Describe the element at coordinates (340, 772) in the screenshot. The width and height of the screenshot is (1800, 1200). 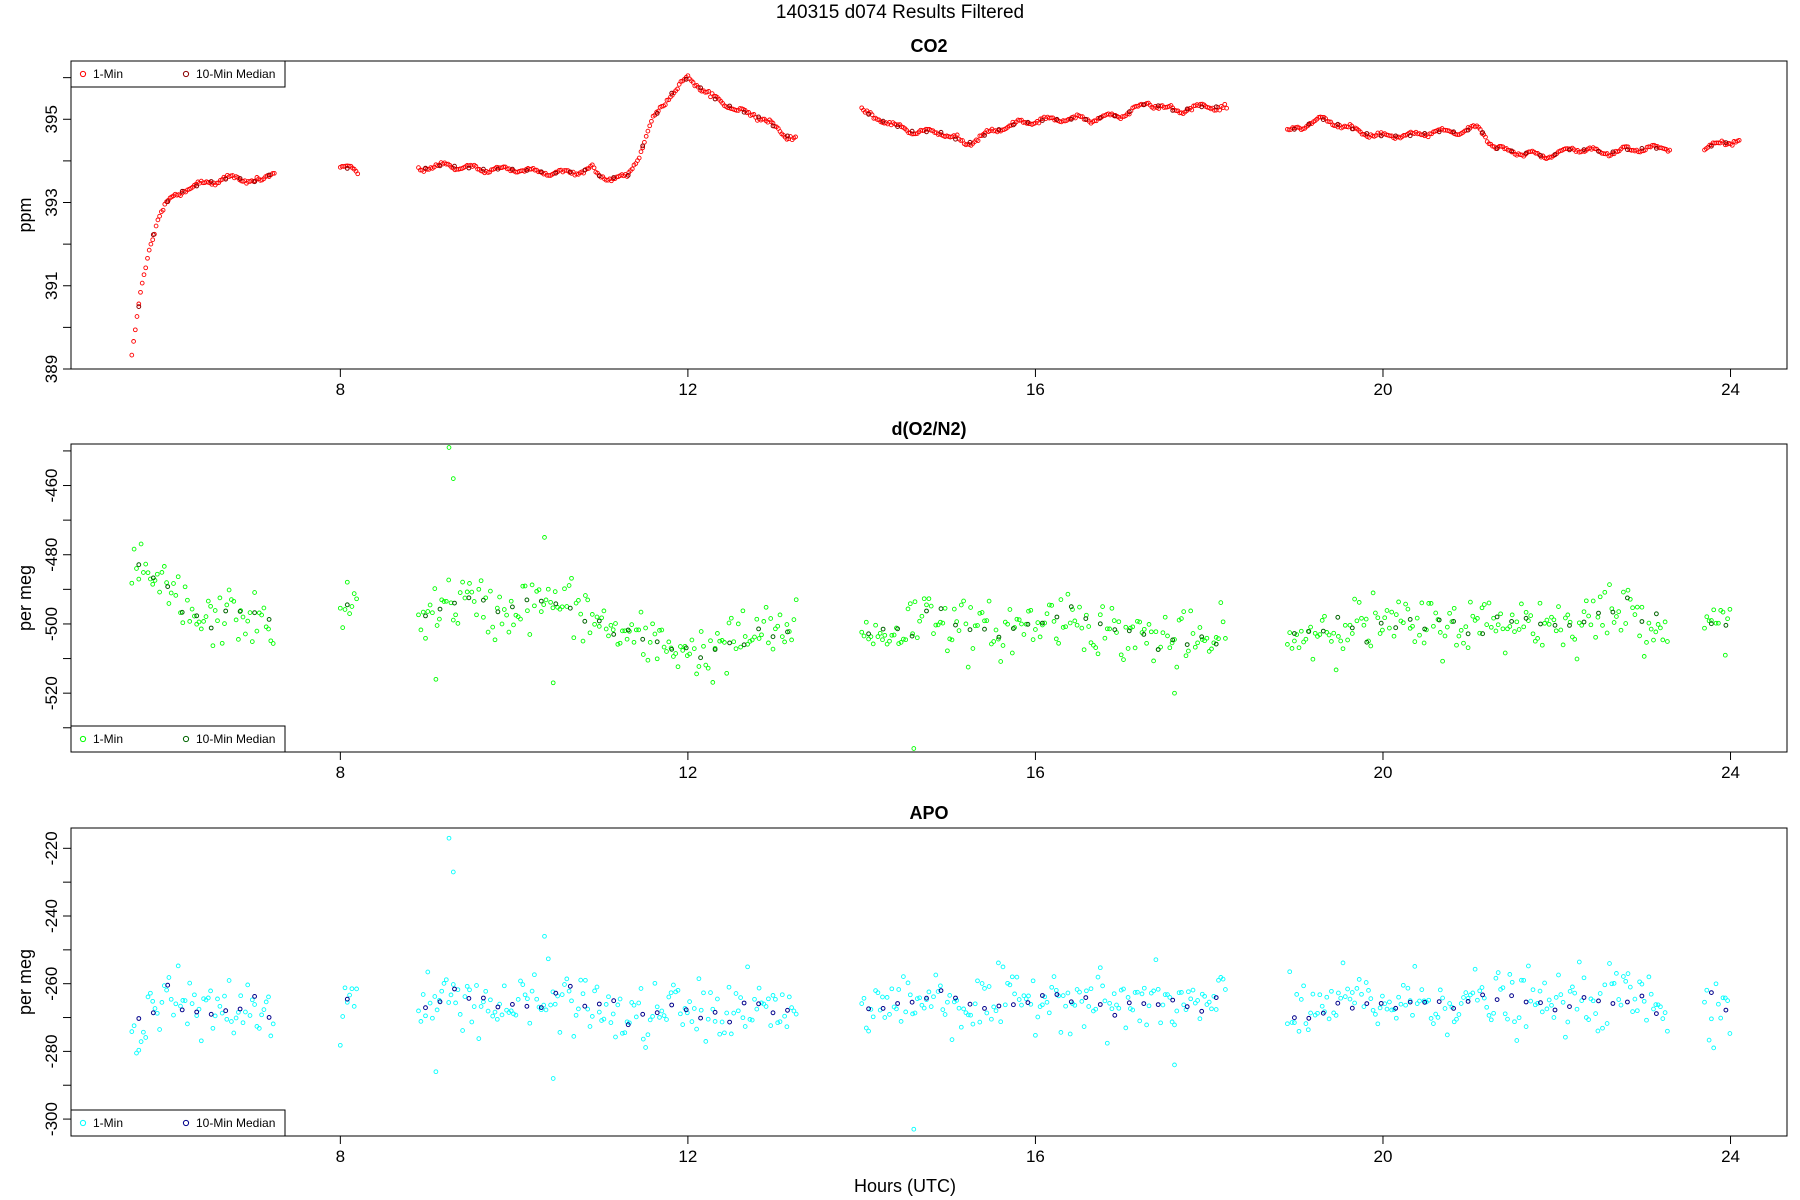
I see `x-tick-label: 8` at that location.